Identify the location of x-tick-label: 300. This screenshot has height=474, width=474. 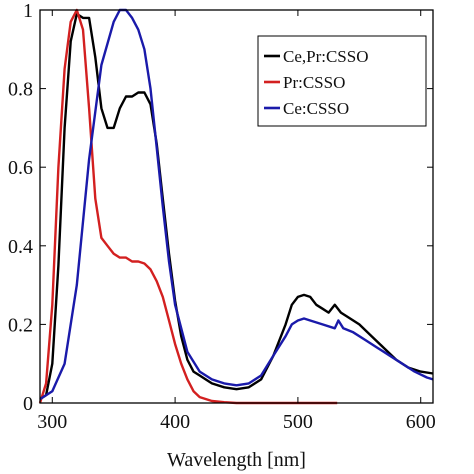
(52, 422).